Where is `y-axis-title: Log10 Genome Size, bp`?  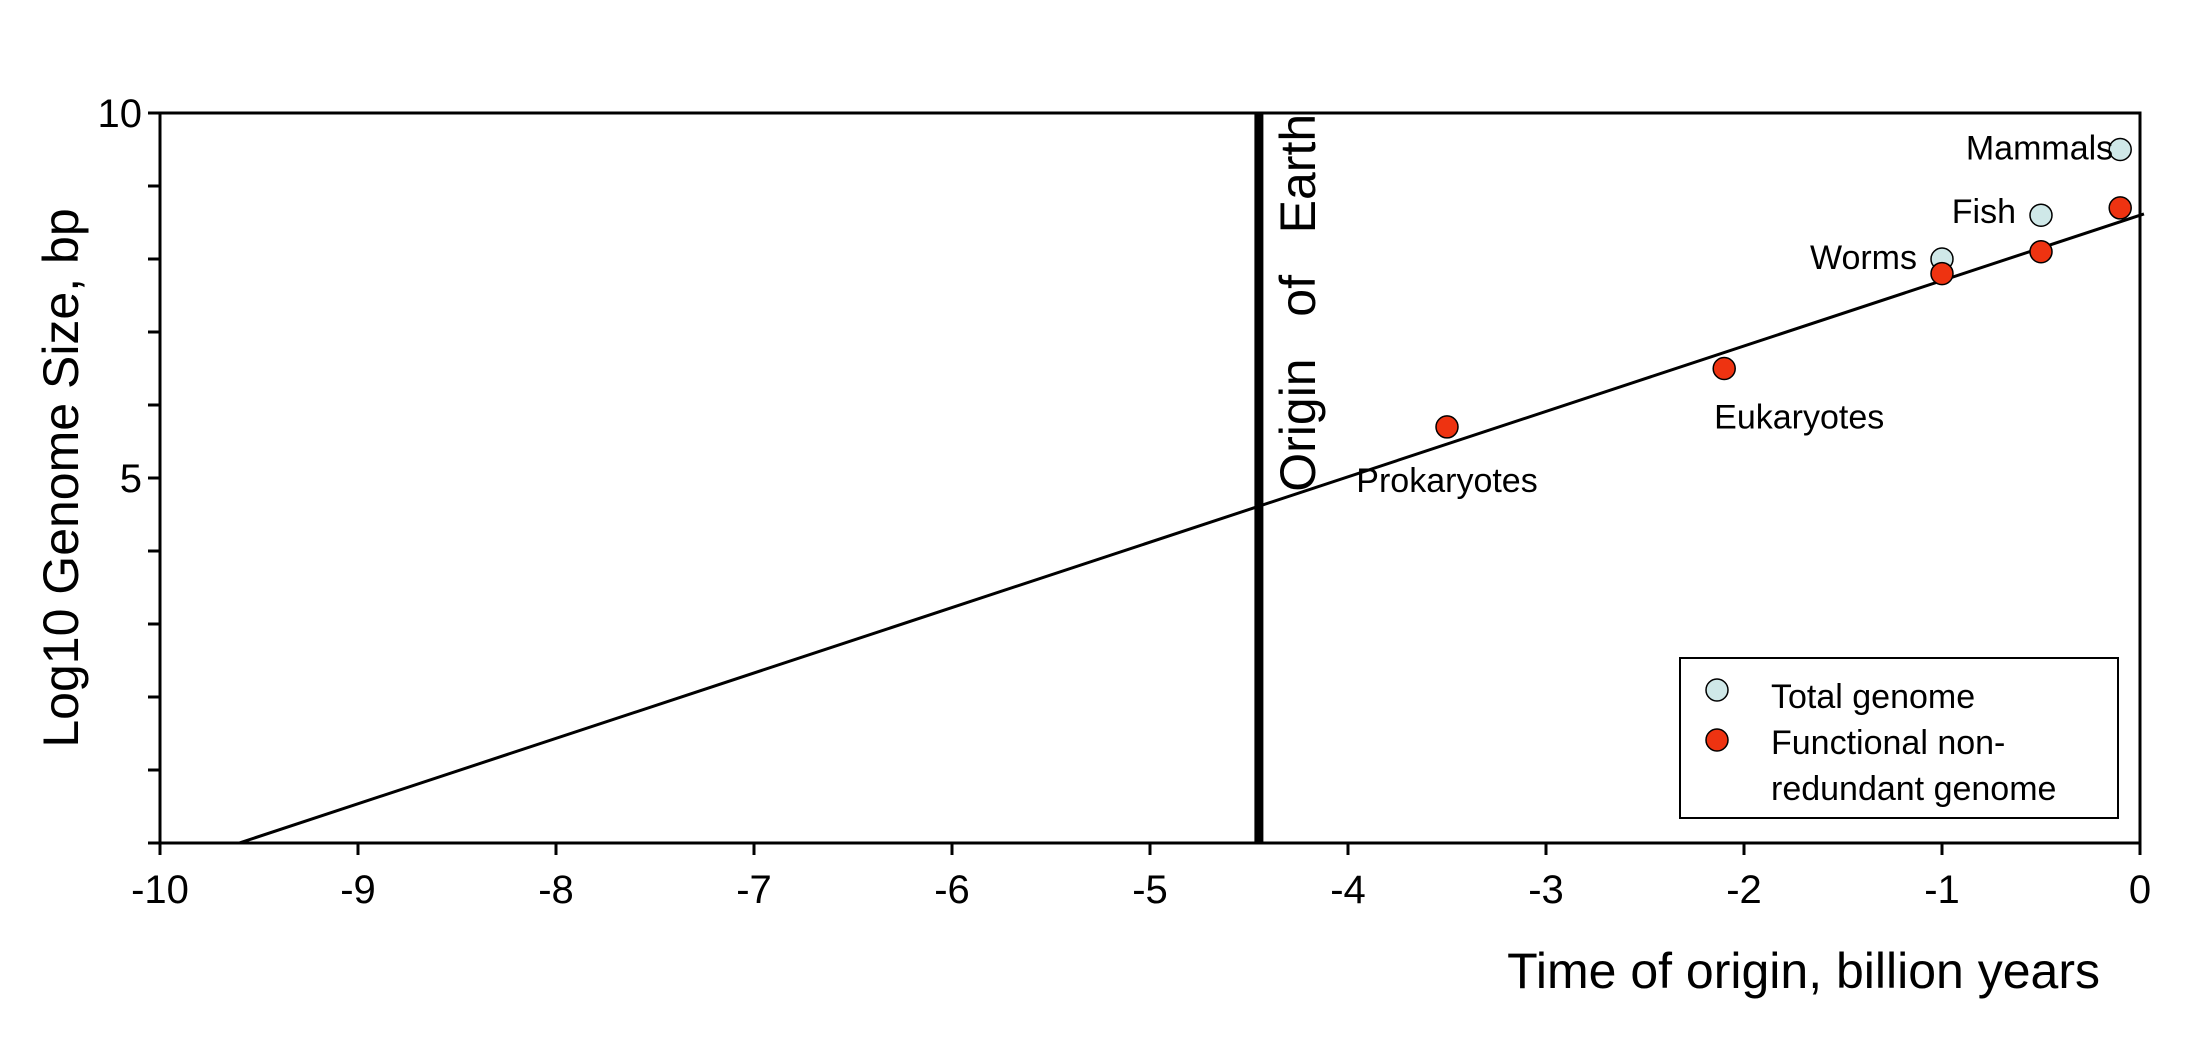
y-axis-title: Log10 Genome Size, bp is located at coordinates (61, 477).